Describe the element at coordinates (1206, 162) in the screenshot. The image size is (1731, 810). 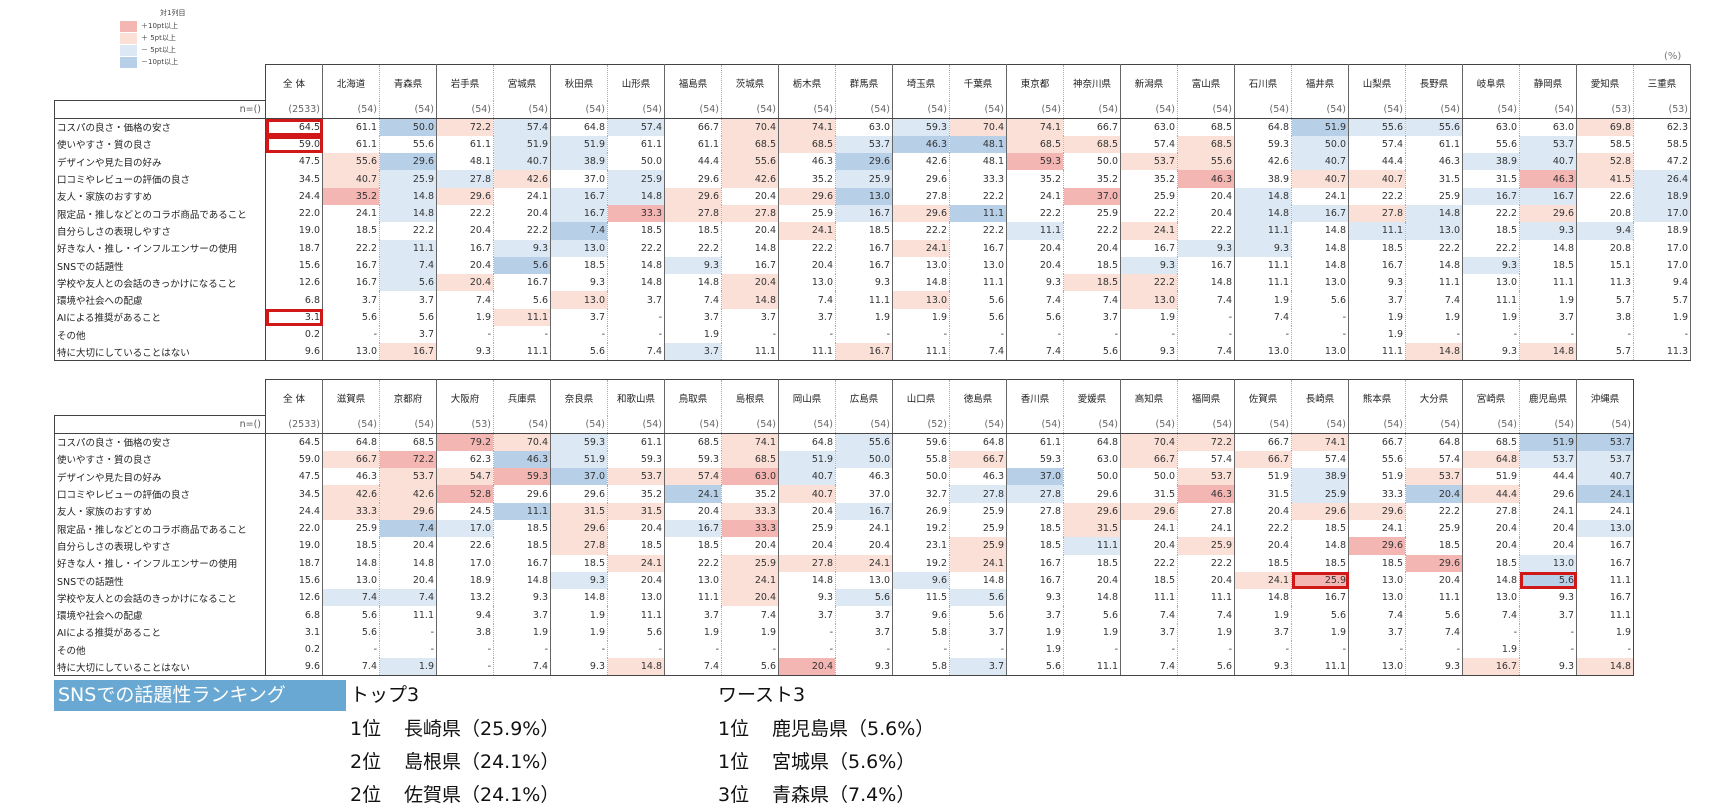
I see `data-cell: 55.6` at that location.